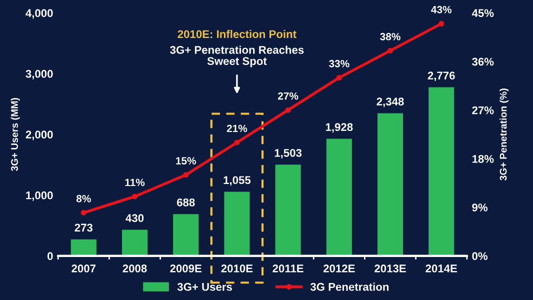 The height and width of the screenshot is (300, 533). What do you see at coordinates (50, 256) in the screenshot?
I see `y-tick-label: 0` at bounding box center [50, 256].